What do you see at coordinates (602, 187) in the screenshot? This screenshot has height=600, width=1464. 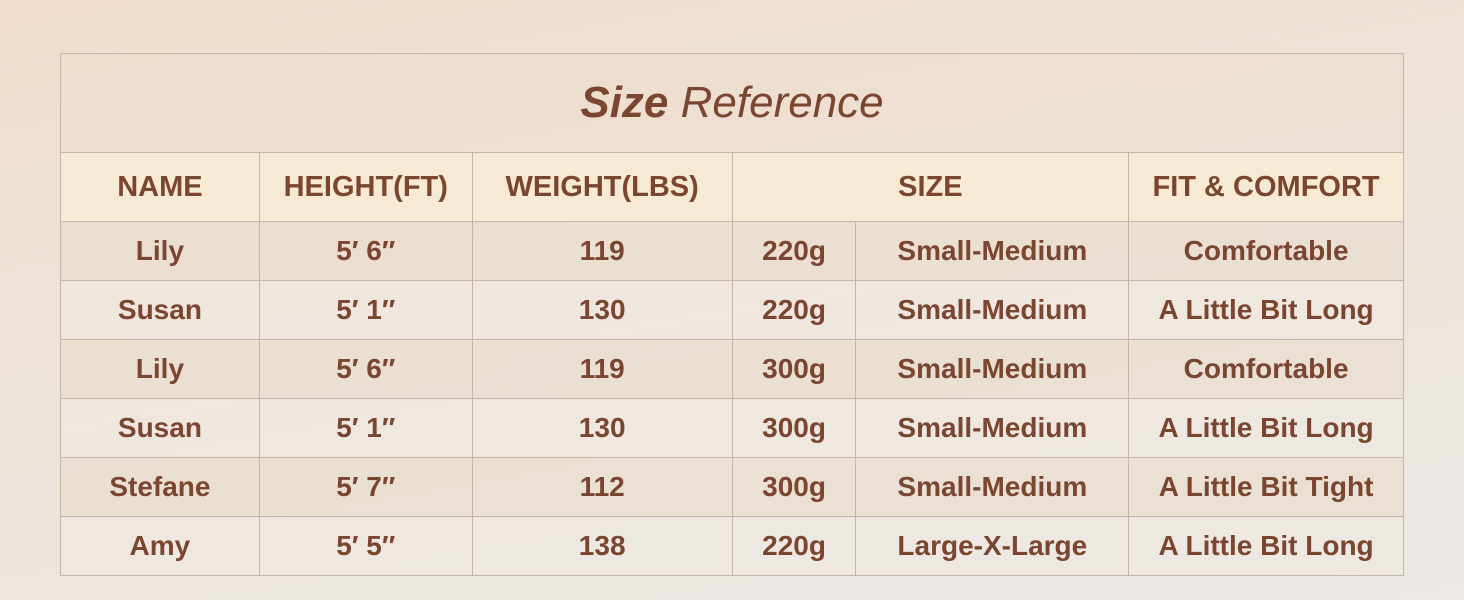 I see `header-weight: WEIGHT(LBS)` at bounding box center [602, 187].